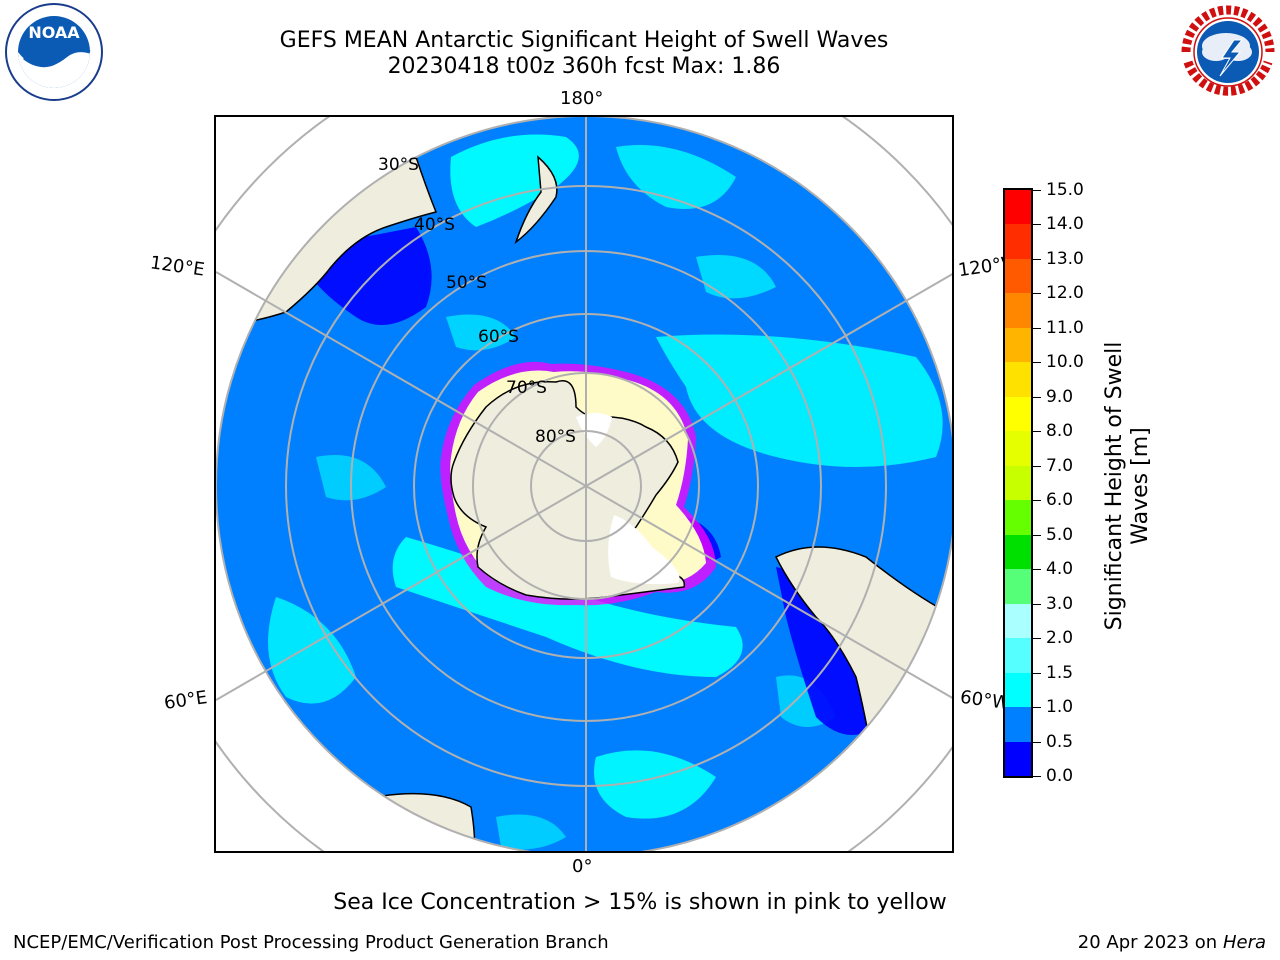  What do you see at coordinates (1114, 486) in the screenshot?
I see `colorbar-title-line1: Significant Height of Swell` at bounding box center [1114, 486].